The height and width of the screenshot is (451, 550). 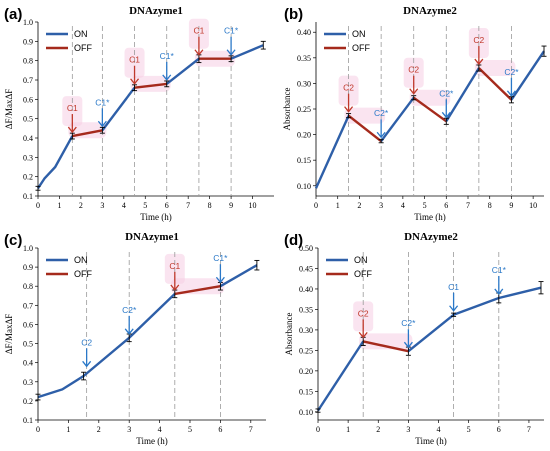 What do you see at coordinates (28, 344) in the screenshot?
I see `y-tick-label: 0.5` at bounding box center [28, 344].